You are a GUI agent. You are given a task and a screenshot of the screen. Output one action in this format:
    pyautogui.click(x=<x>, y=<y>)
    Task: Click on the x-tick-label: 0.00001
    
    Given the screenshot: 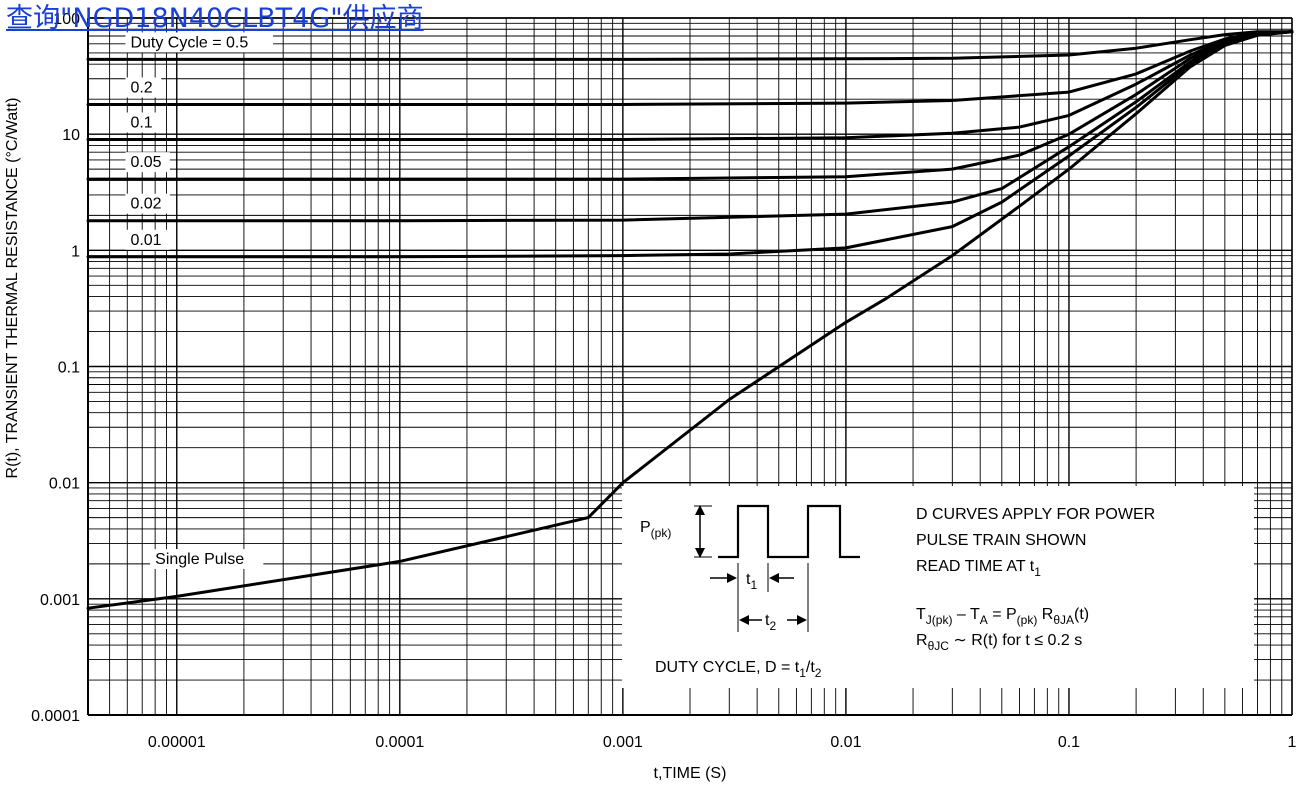 What is the action you would take?
    pyautogui.click(x=177, y=742)
    